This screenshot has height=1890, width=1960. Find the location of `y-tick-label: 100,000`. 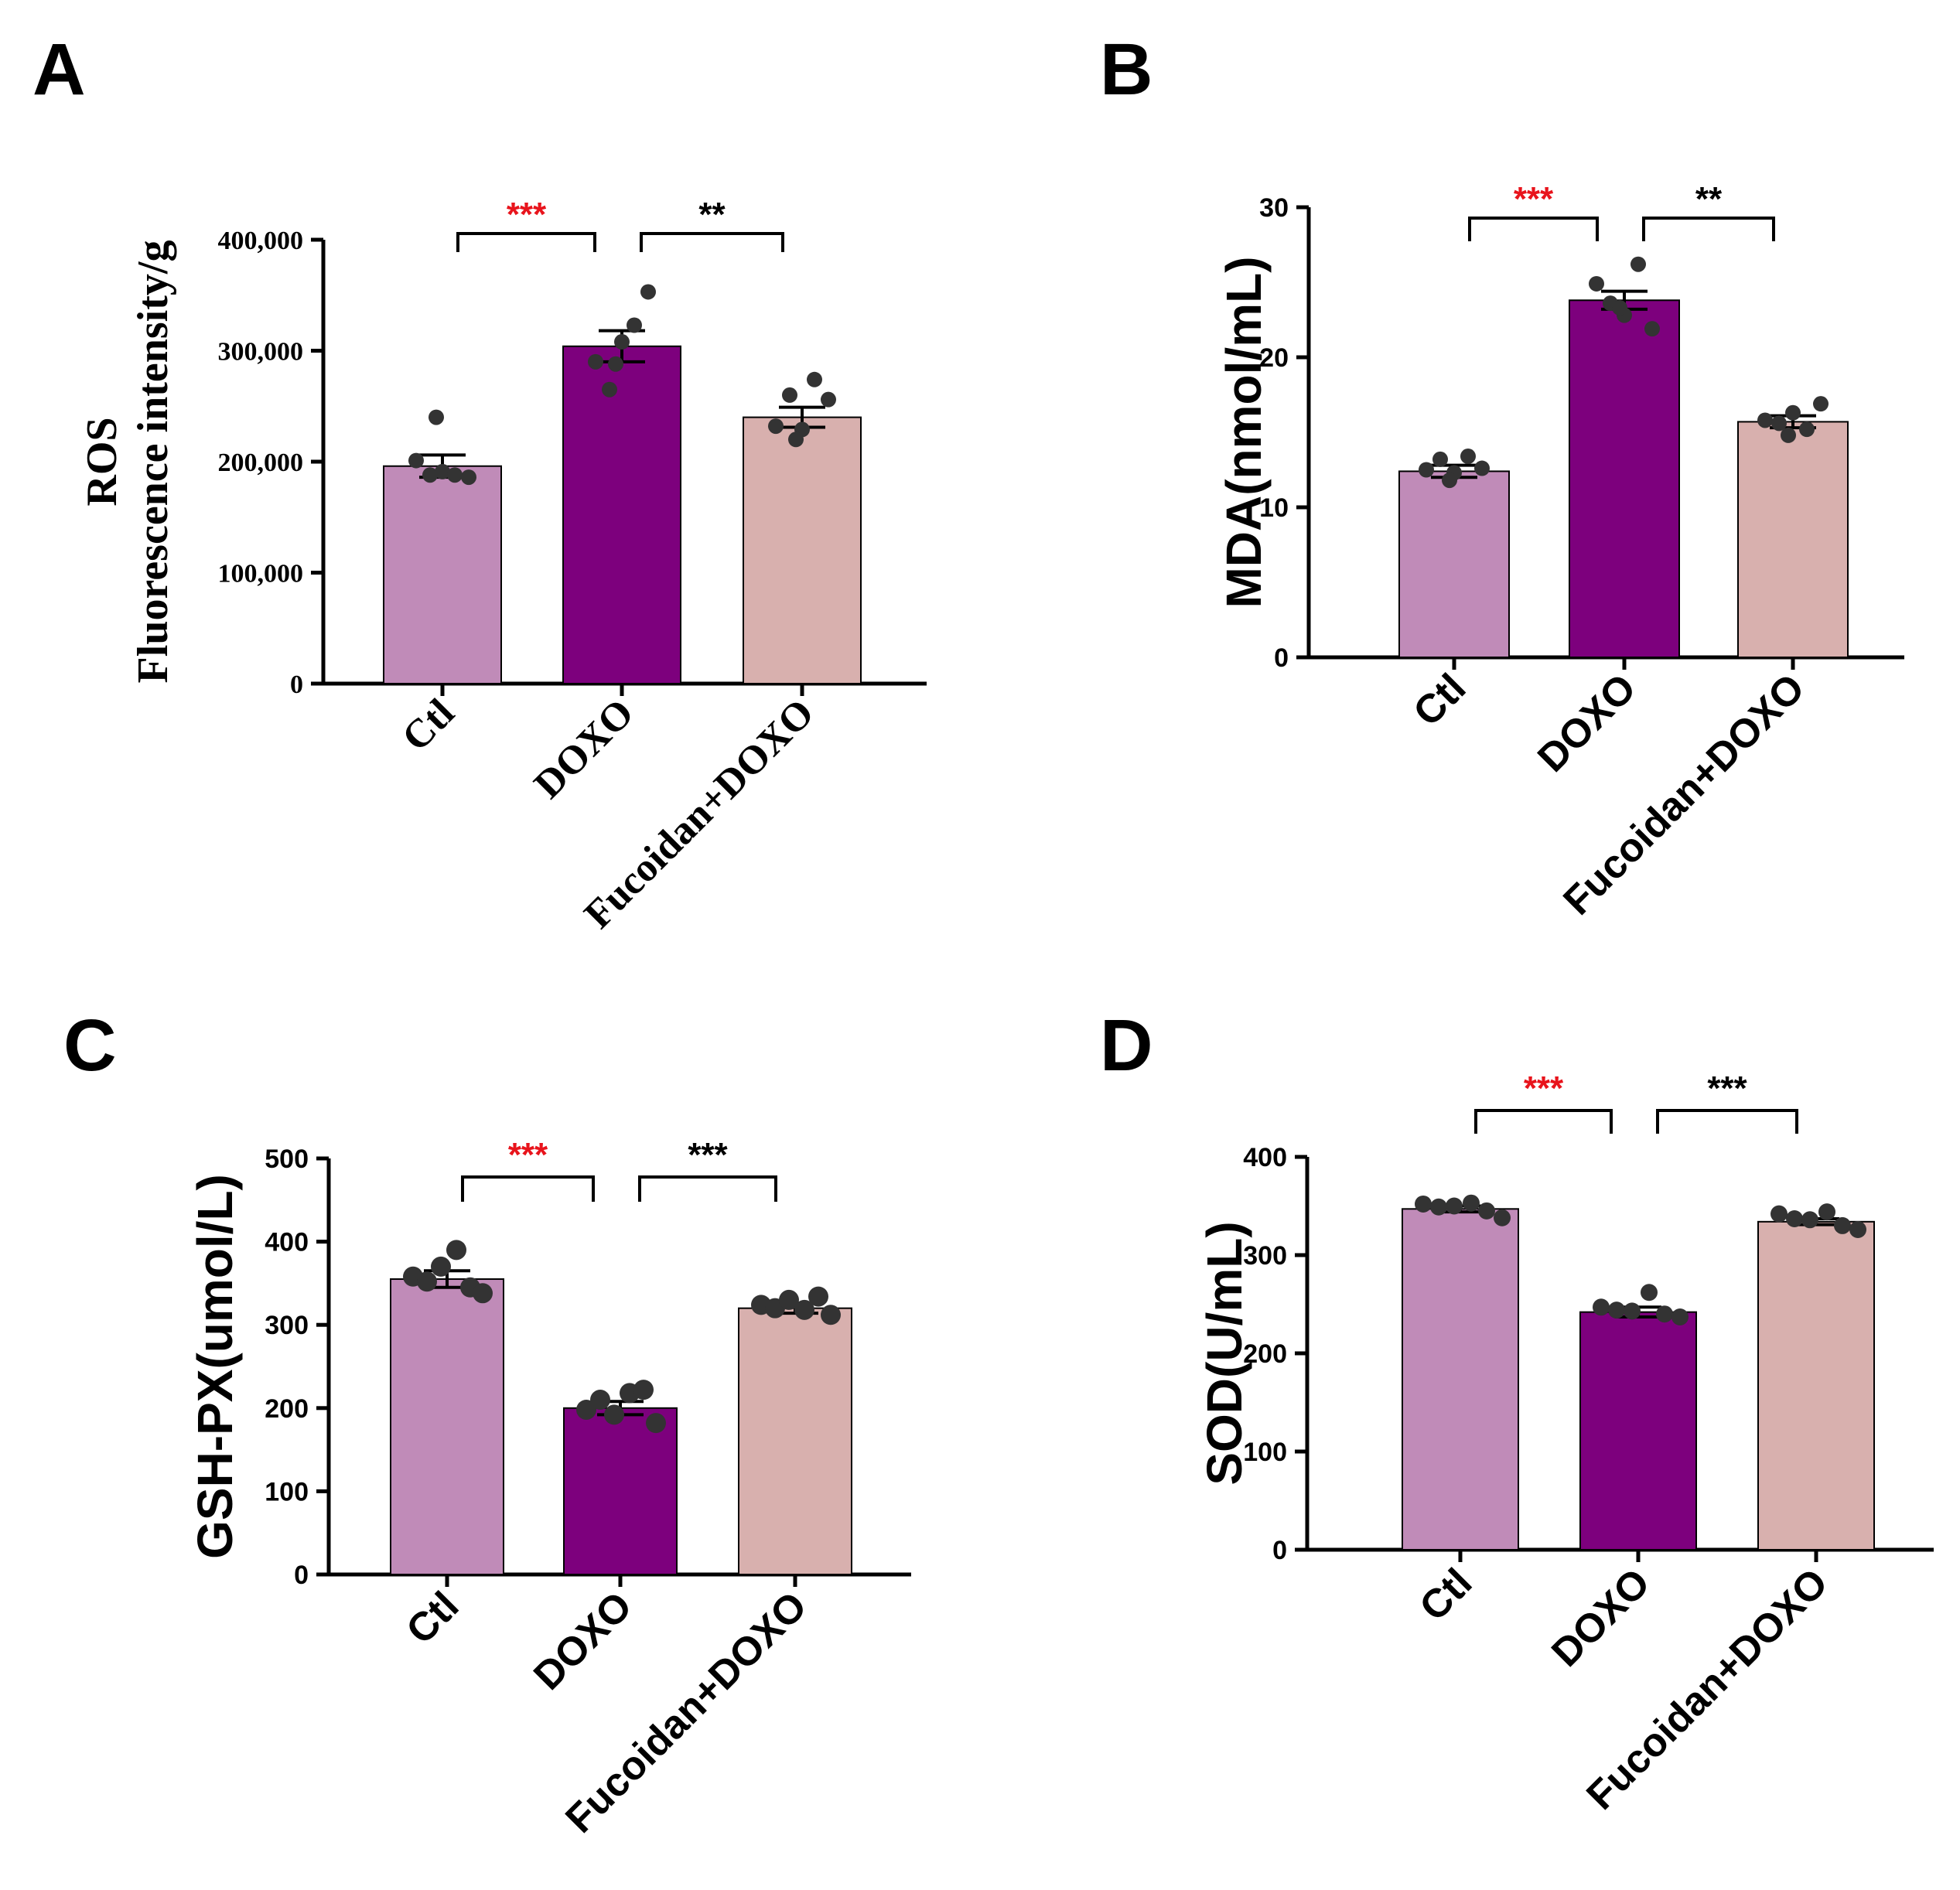

y-tick-label: 100,000 is located at coordinates (261, 574).